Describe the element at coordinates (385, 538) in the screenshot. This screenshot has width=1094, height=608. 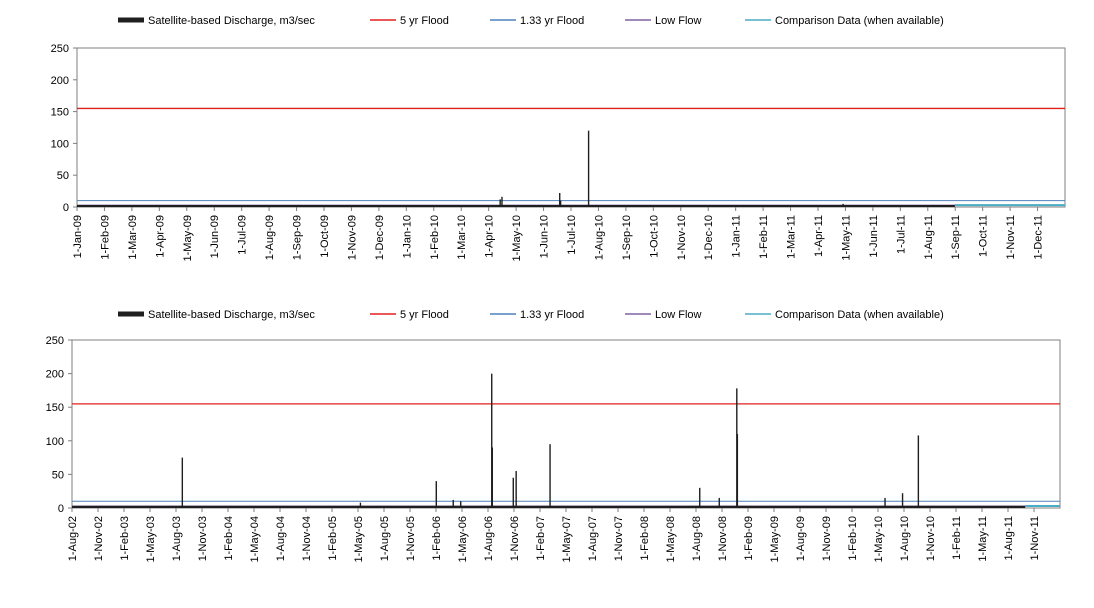
I see `x-tick-label: 1-Aug-05` at that location.